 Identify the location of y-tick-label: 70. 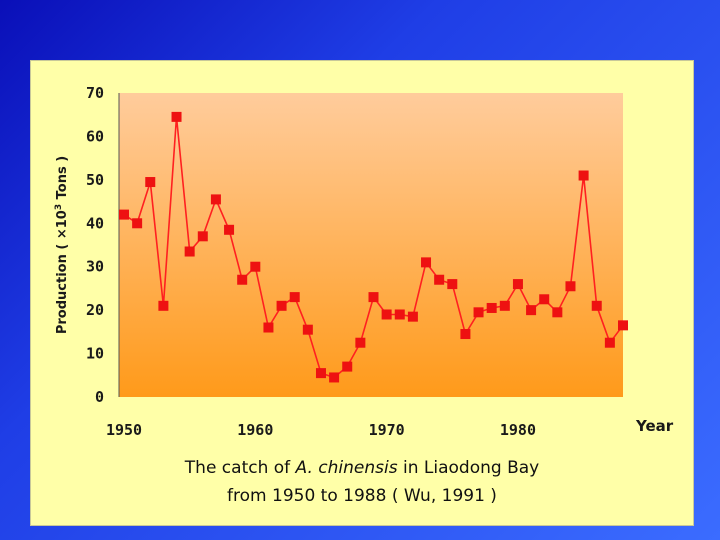
(95, 93).